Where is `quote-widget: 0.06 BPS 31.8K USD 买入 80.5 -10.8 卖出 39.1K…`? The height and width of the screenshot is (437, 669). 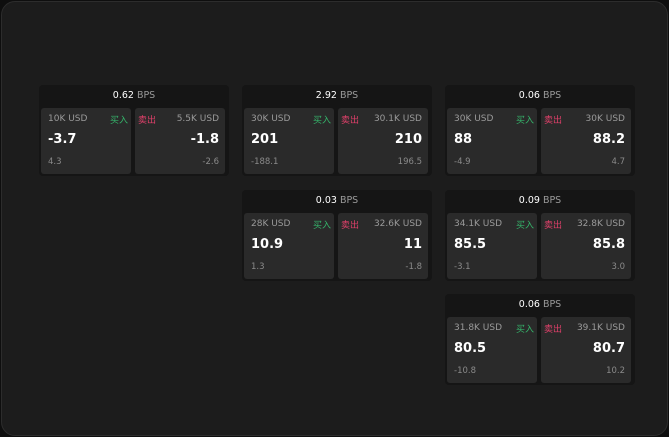 quote-widget: 0.06 BPS 31.8K USD 买入 80.5 -10.8 卖出 39.1K… is located at coordinates (540, 339).